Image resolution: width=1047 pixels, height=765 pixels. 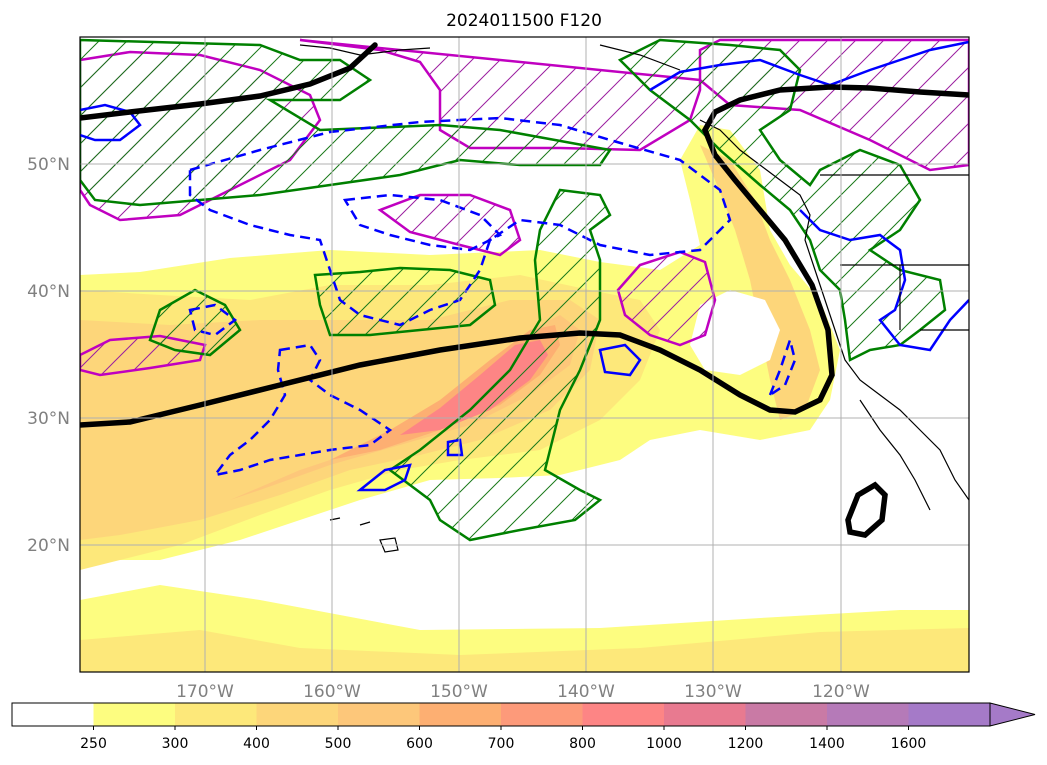 I want to click on magenta-region-central, so click(x=449, y=225).